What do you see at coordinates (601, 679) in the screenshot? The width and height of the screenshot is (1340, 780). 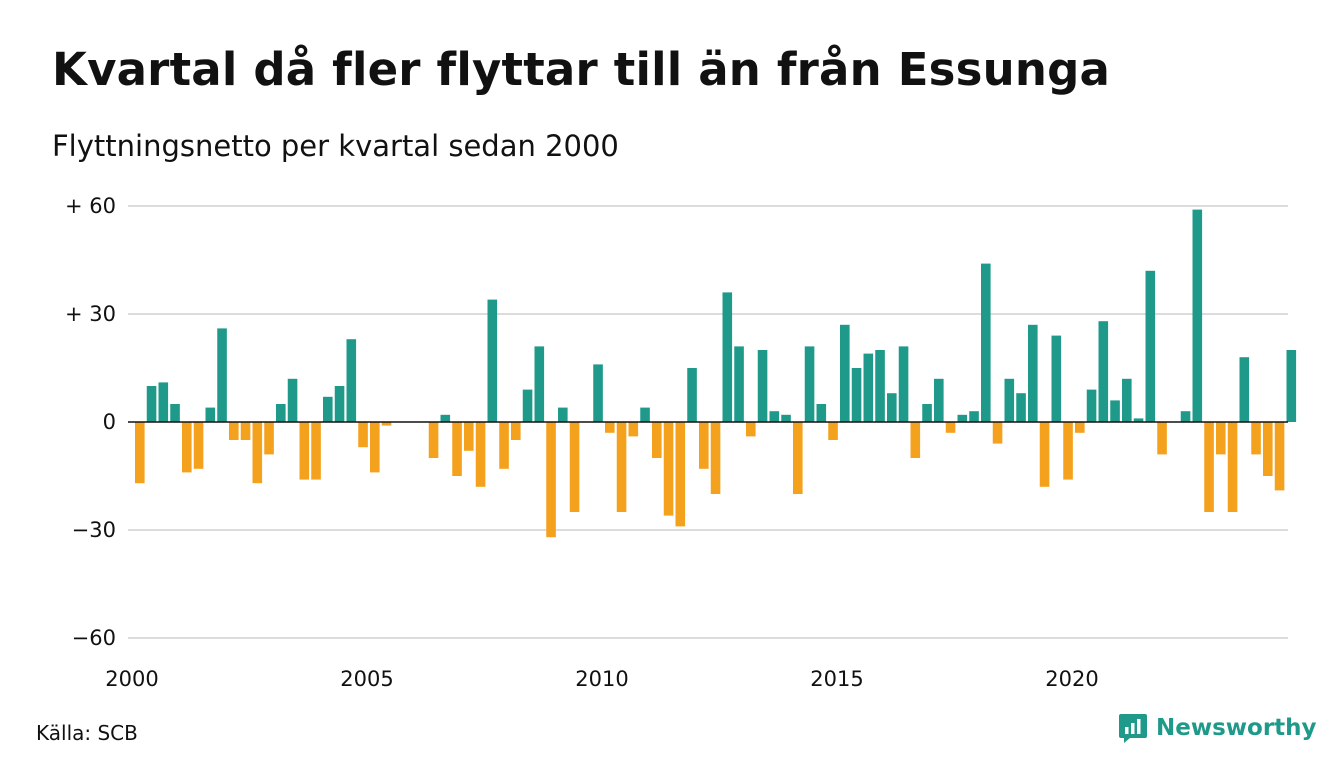 I see `x-tick-label: 2010` at bounding box center [601, 679].